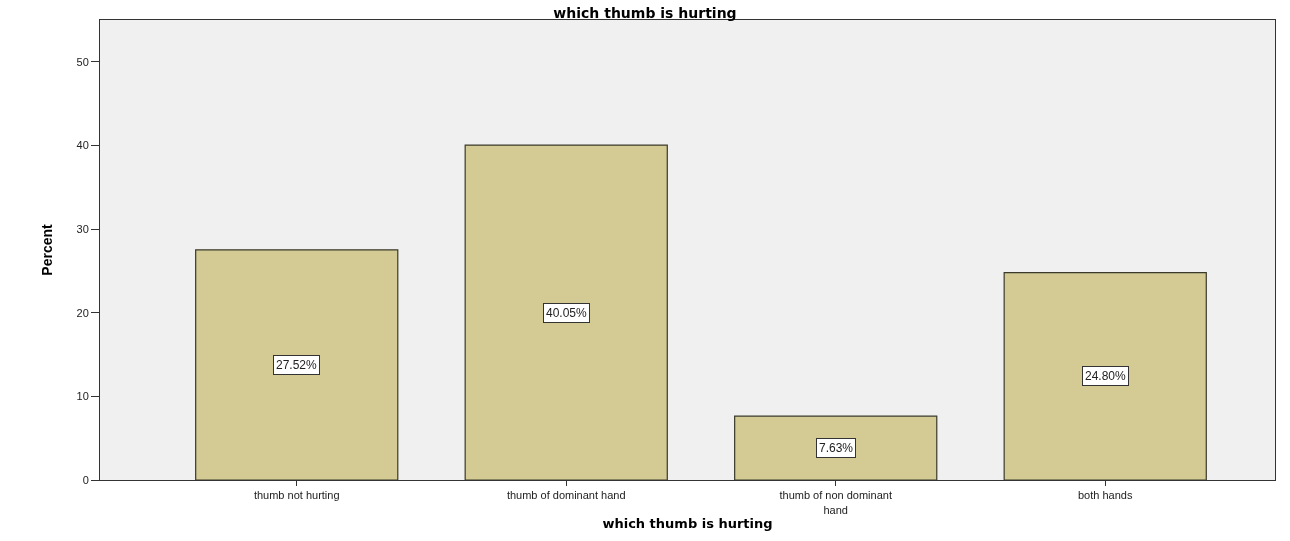 This screenshot has height=541, width=1290. I want to click on x-tick-label: both hands, so click(1105, 495).